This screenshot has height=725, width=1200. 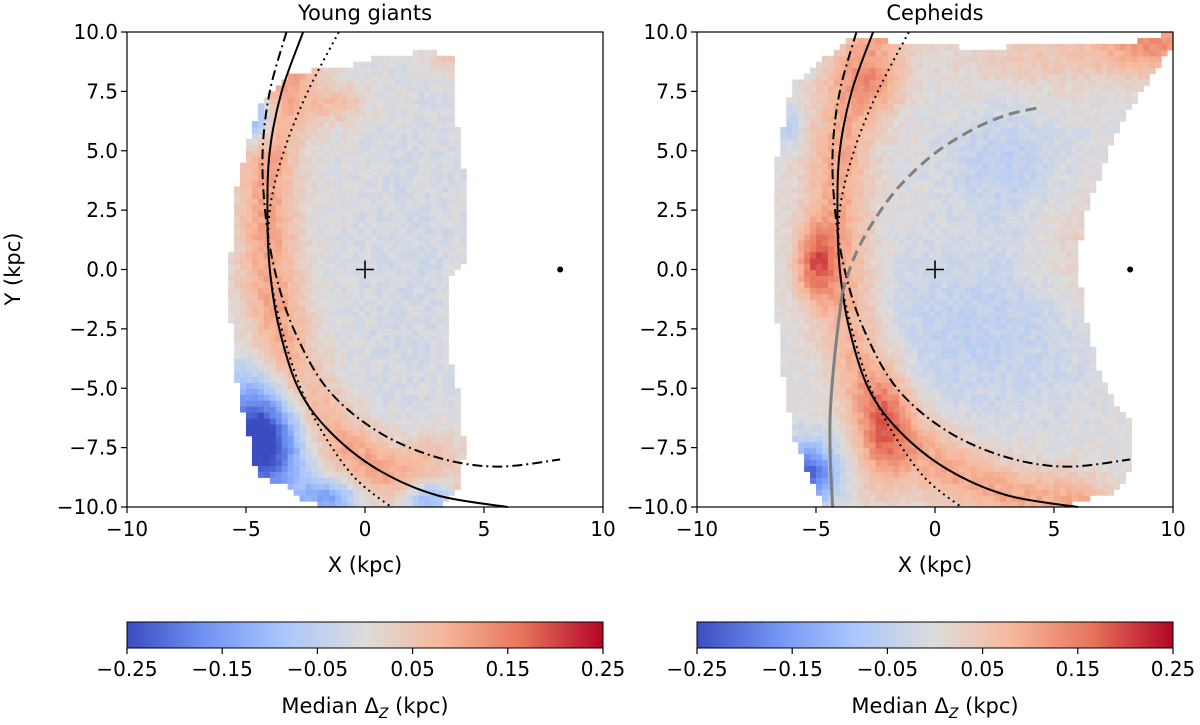 What do you see at coordinates (603, 669) in the screenshot?
I see `colorbar-tick-label: 0.25` at bounding box center [603, 669].